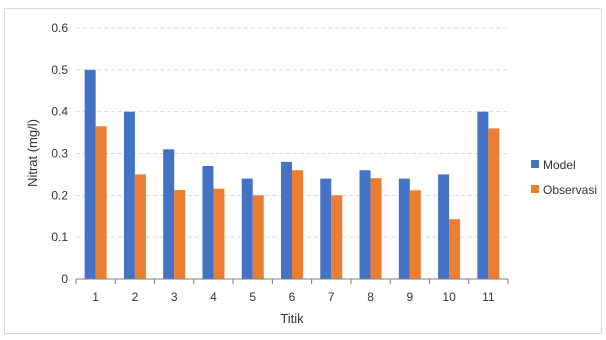 The image size is (606, 340). I want to click on y-tick-label: 0, so click(64, 279).